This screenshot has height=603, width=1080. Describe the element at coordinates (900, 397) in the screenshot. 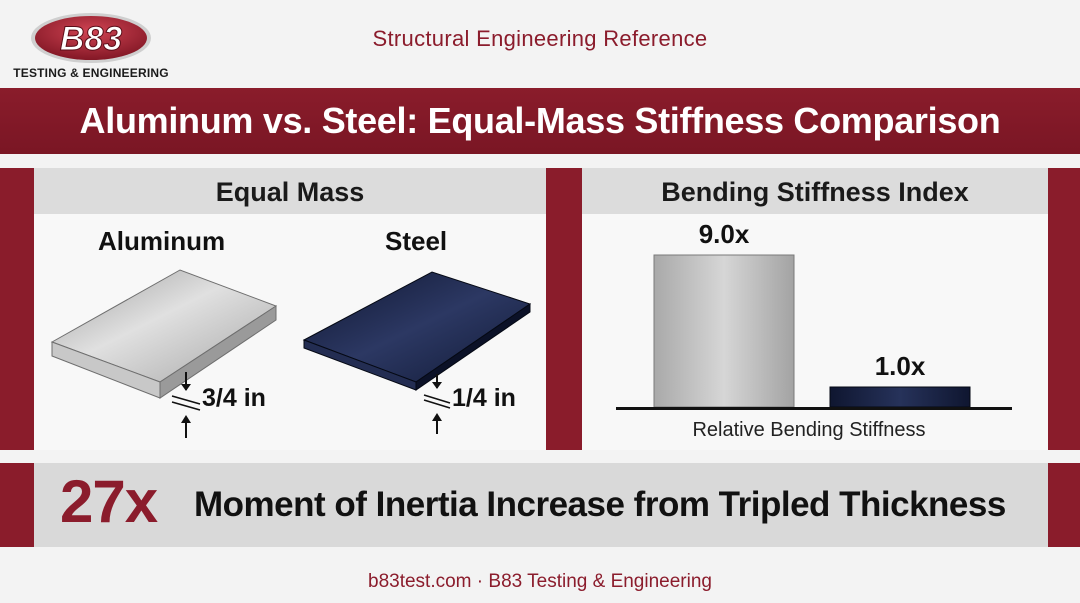

I see `steel-stiffness-bar` at that location.